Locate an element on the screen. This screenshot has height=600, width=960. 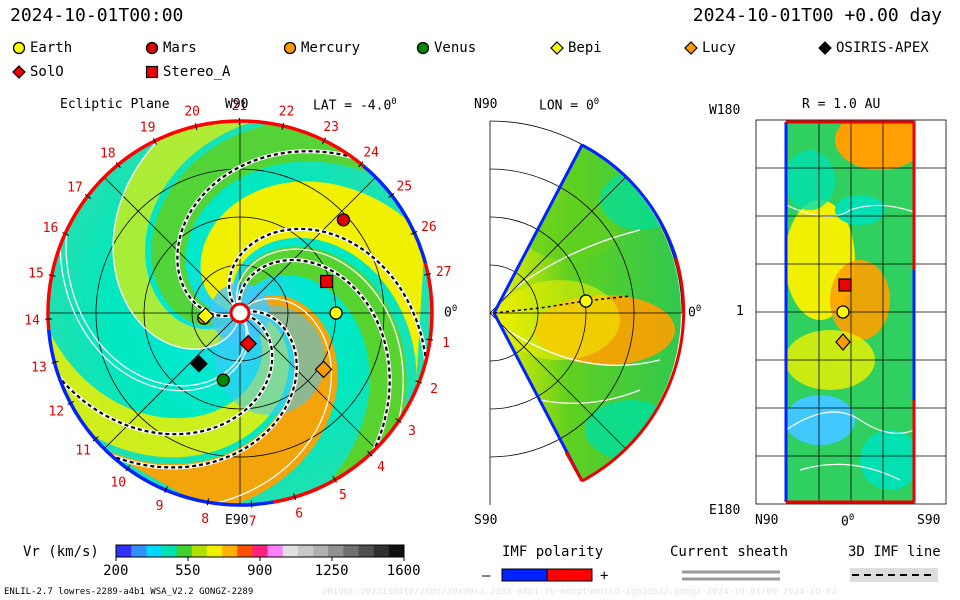
meridional-right-label: 00 is located at coordinates (695, 312).